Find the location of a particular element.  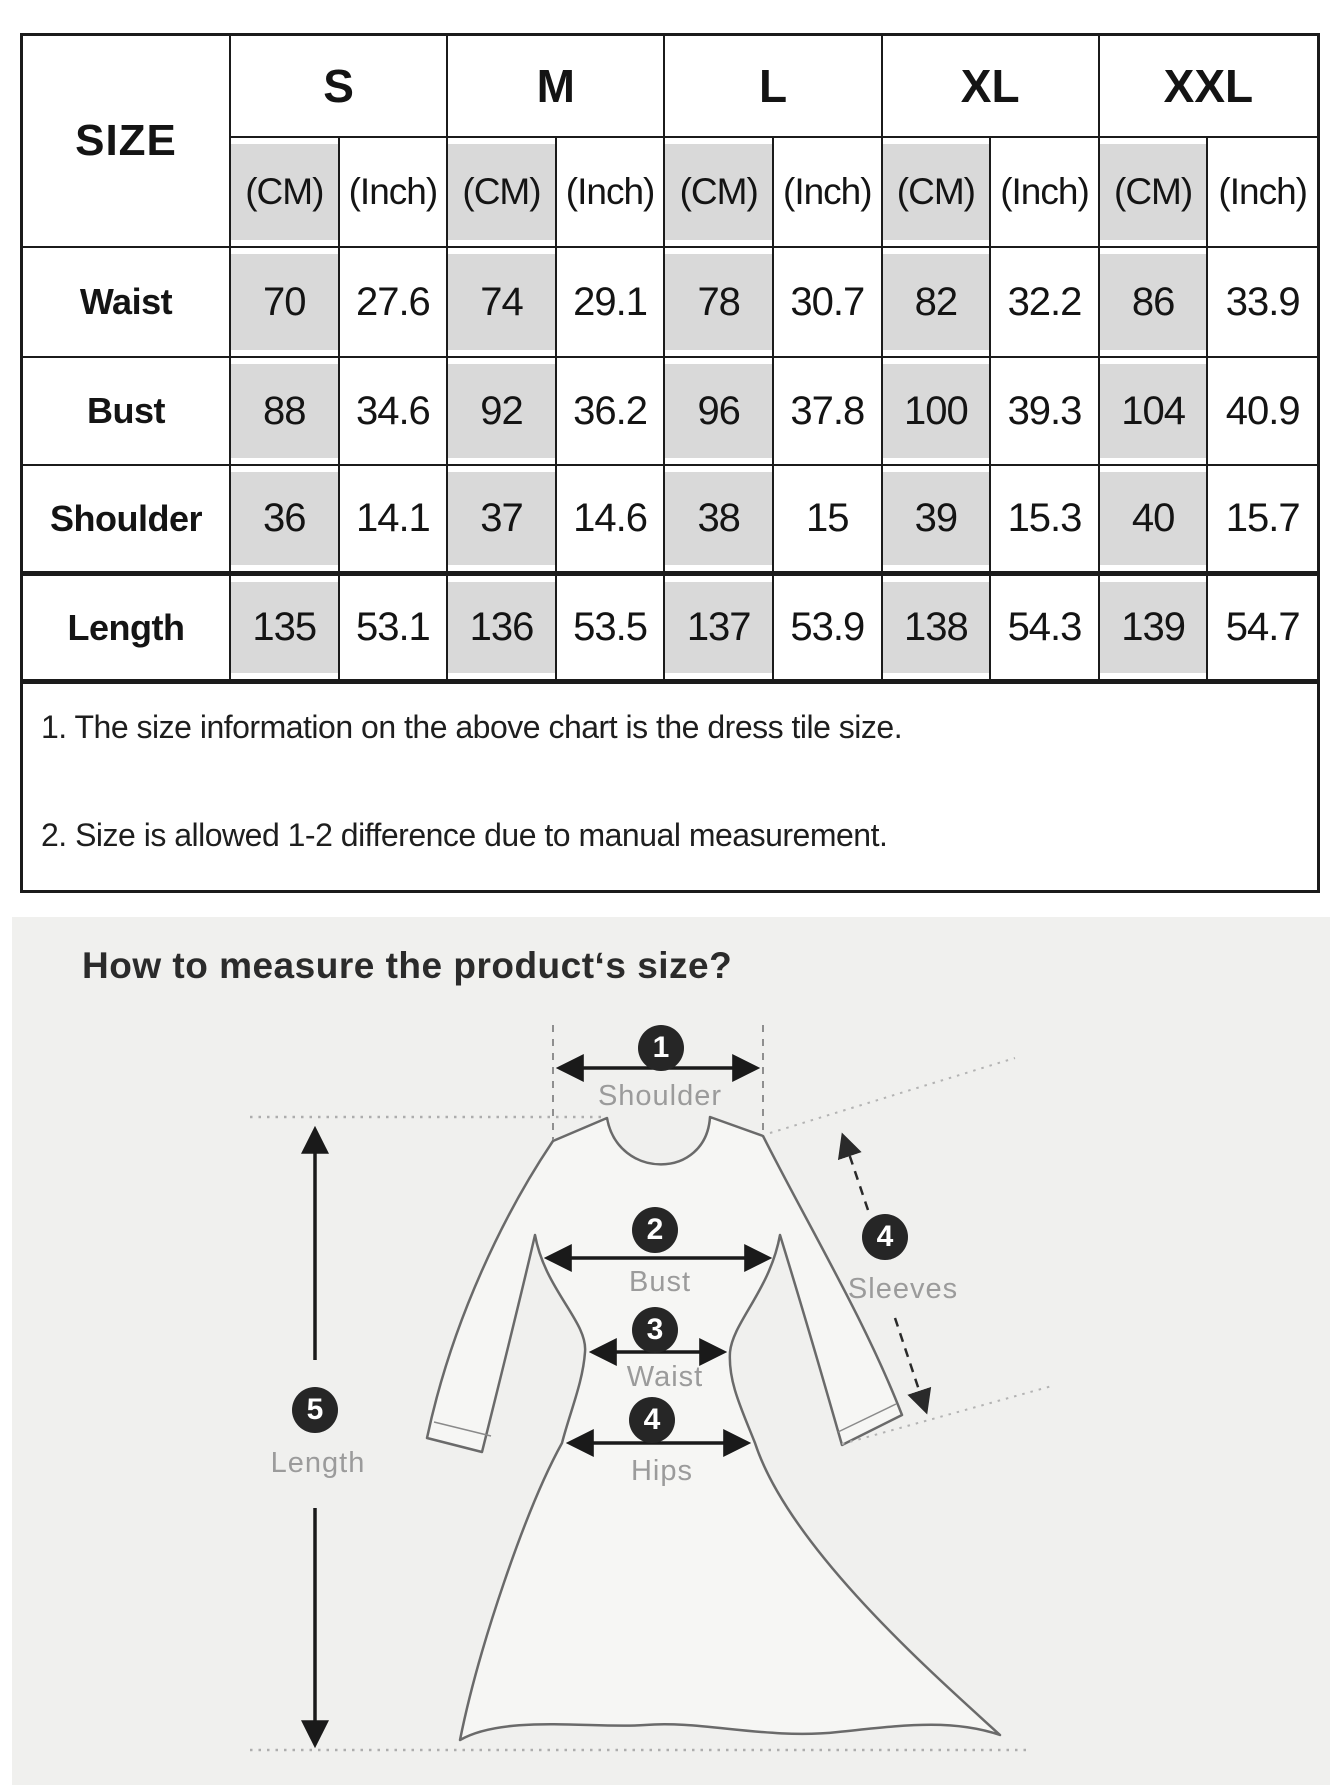

table-cell: 39 is located at coordinates (937, 521).